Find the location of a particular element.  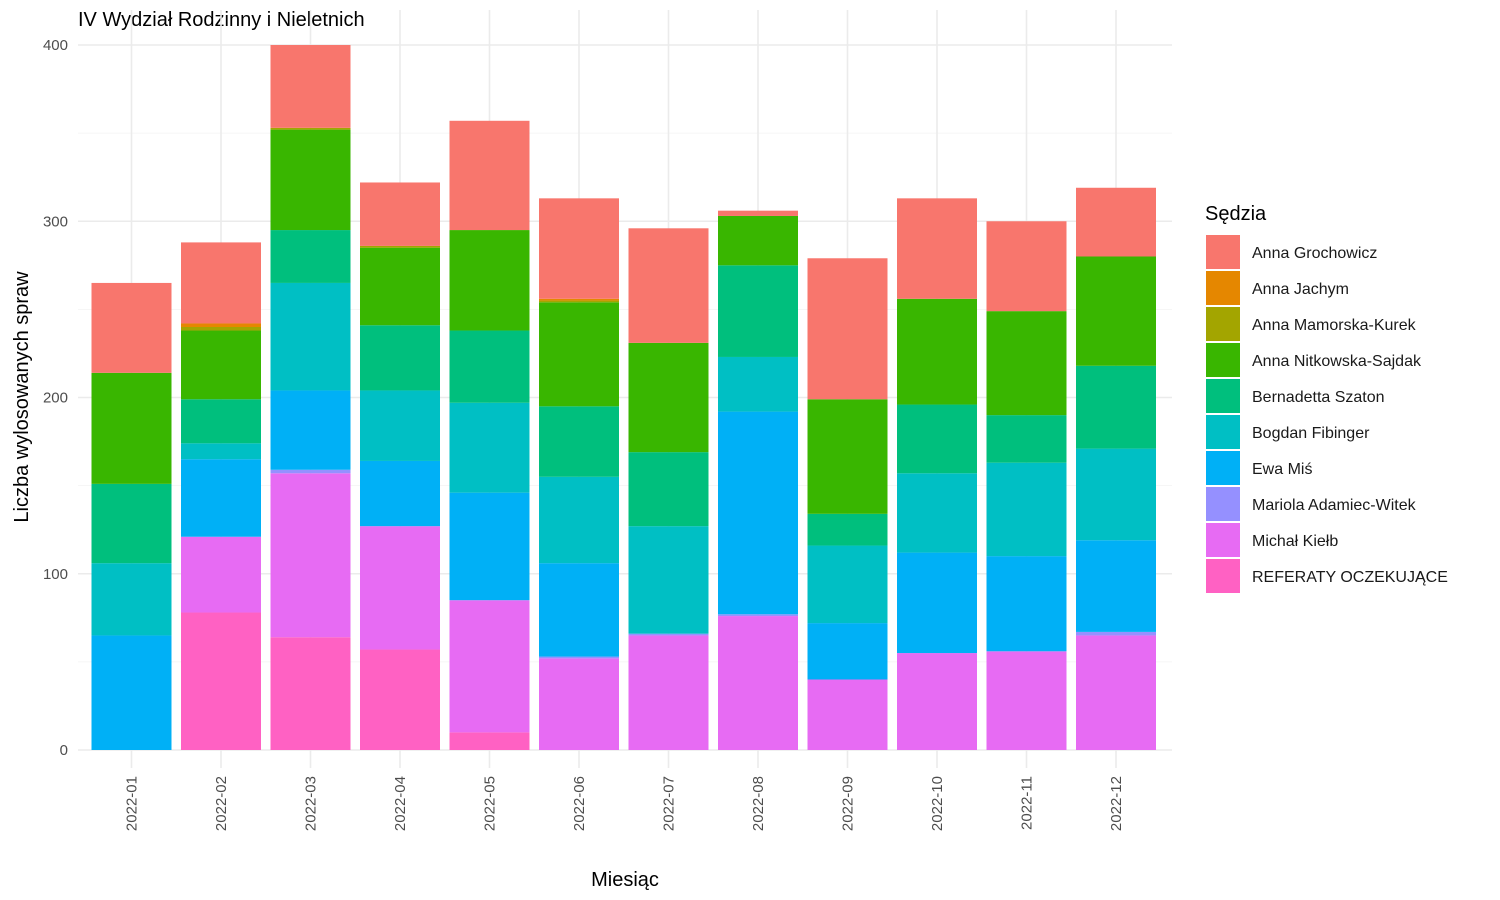

legend-label: REFERATY OCZEKUJĄCE is located at coordinates (1350, 577).